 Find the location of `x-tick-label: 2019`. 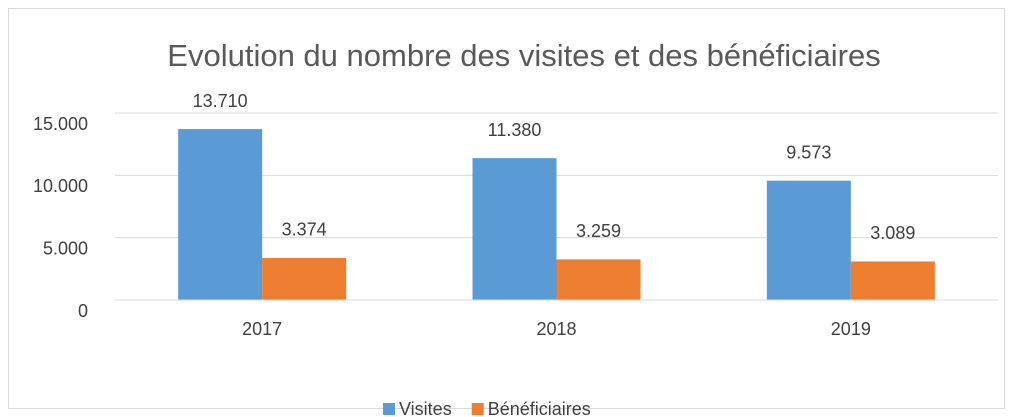

x-tick-label: 2019 is located at coordinates (851, 329).